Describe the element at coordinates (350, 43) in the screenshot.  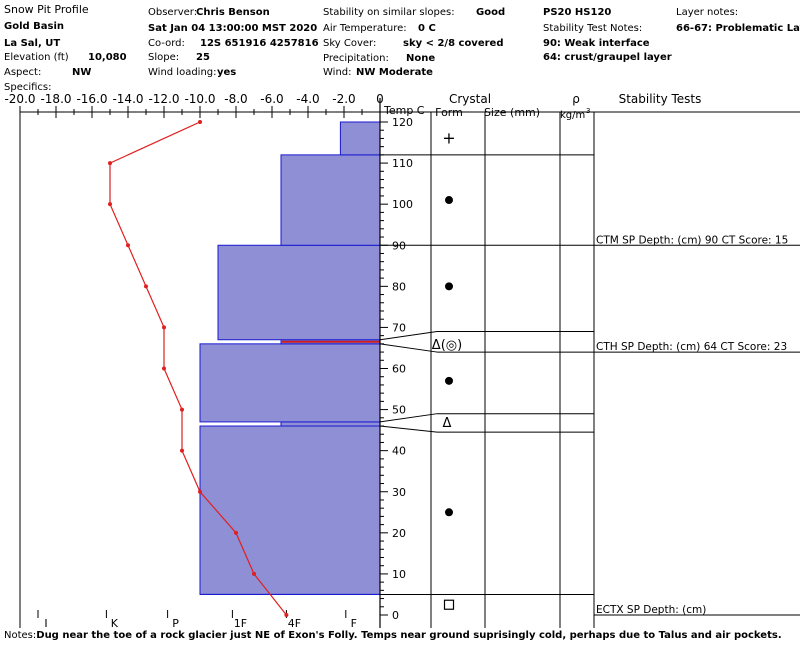
I see `sky-cover-label: Sky Cover:` at that location.